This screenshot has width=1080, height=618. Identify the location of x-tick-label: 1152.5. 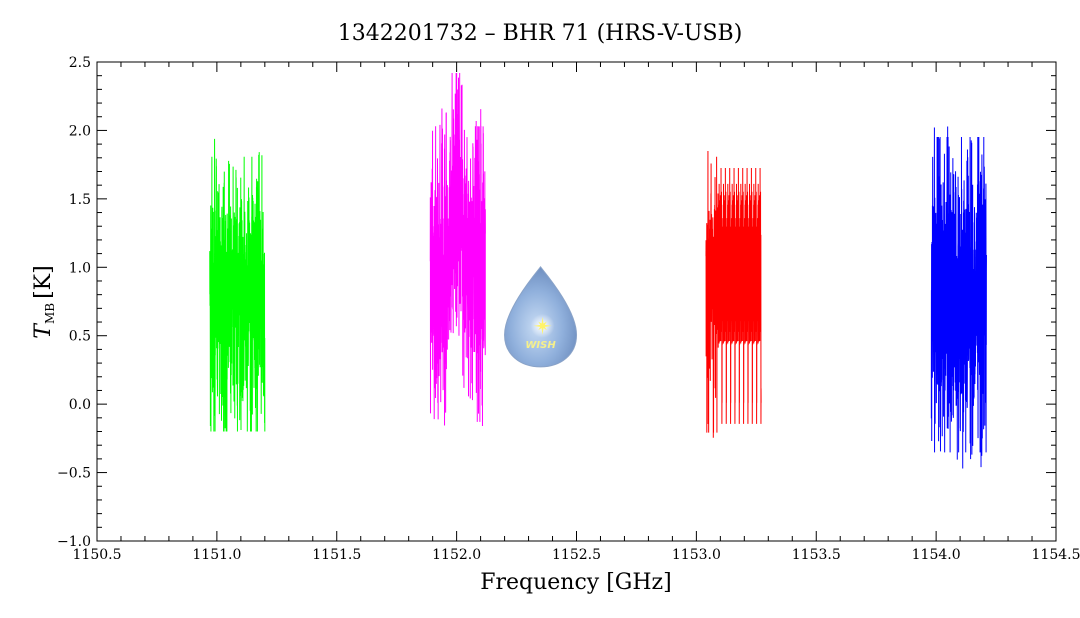
(576, 555).